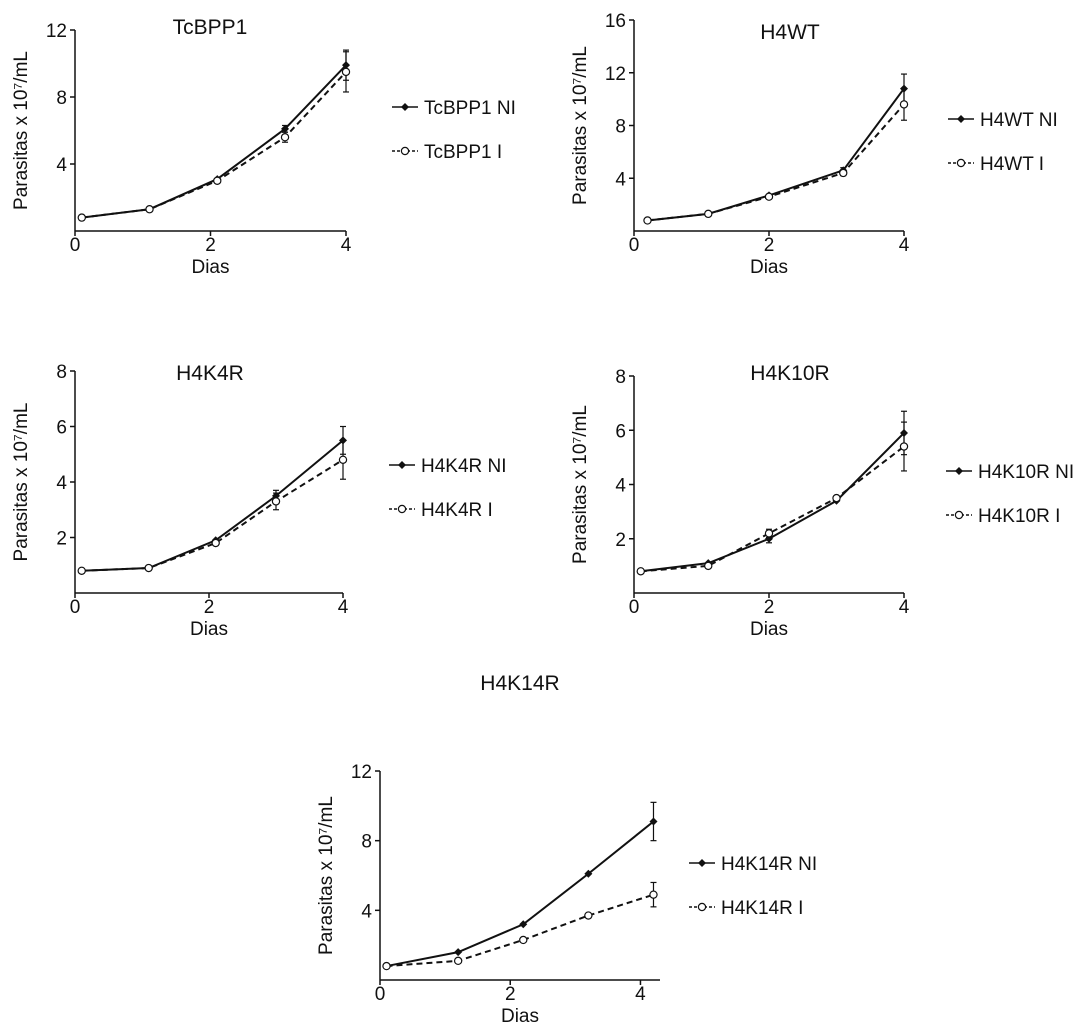  Describe the element at coordinates (463, 152) in the screenshot. I see `legend-label: TcBPP1 I` at that location.